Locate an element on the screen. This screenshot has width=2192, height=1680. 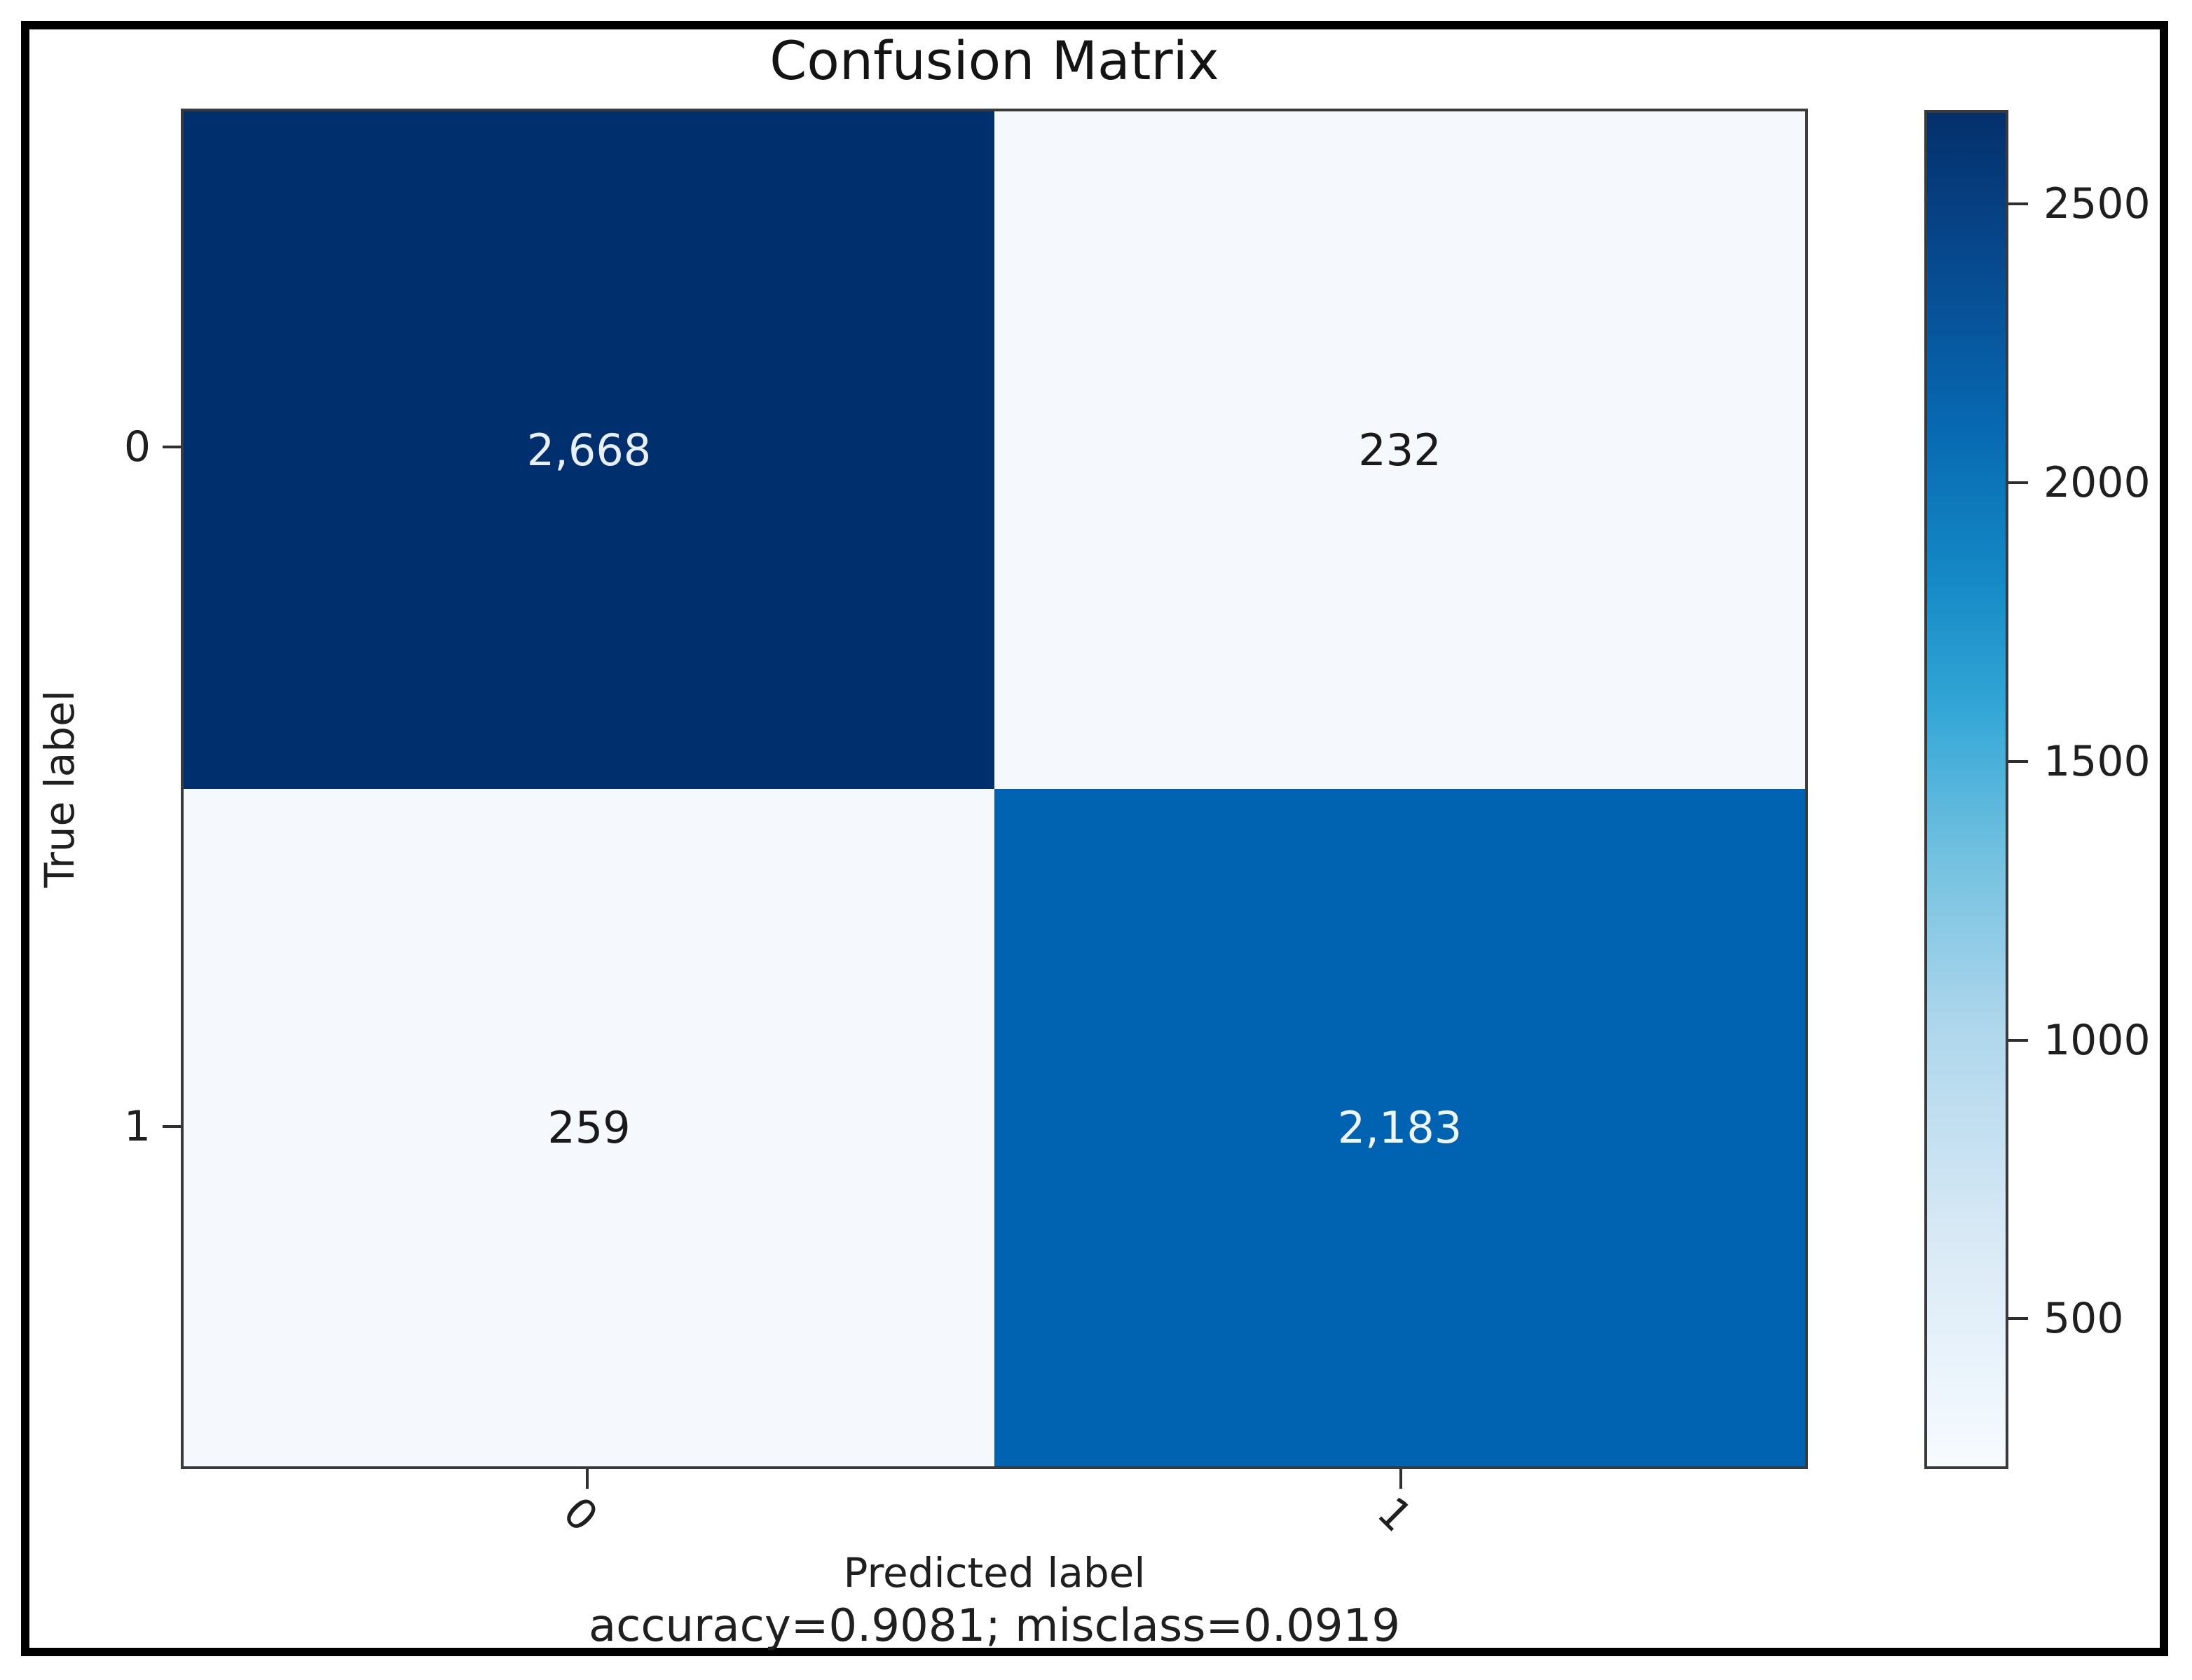
cell-true0-pred0: 2,668 is located at coordinates (589, 450).